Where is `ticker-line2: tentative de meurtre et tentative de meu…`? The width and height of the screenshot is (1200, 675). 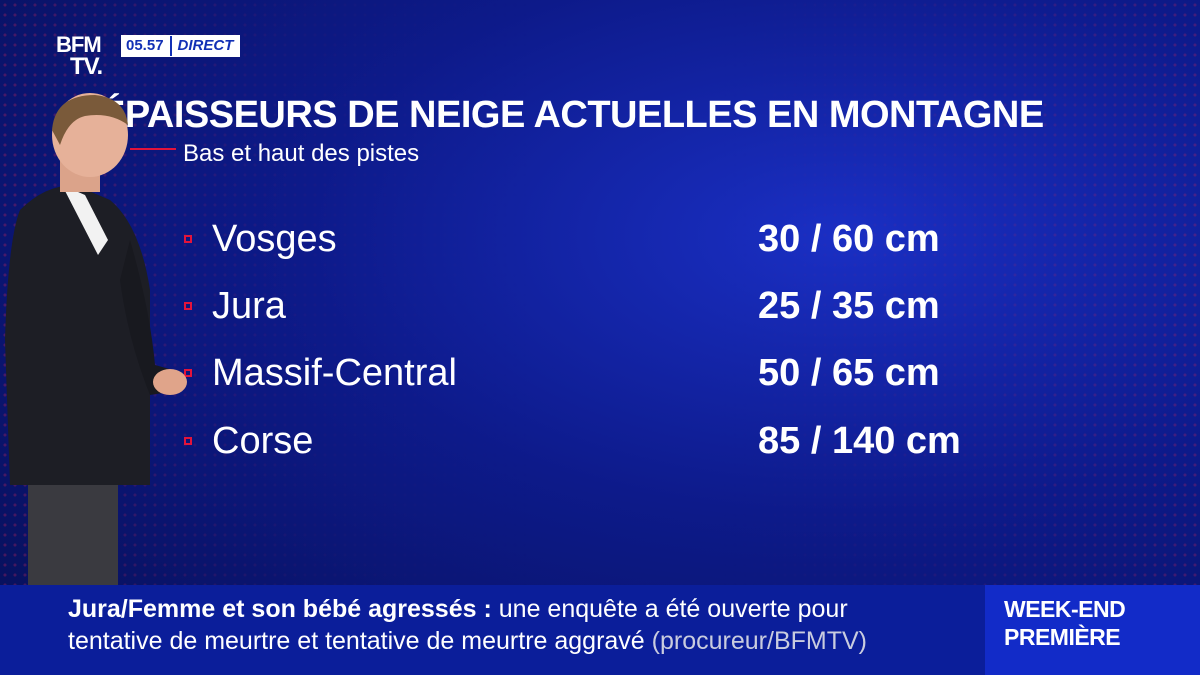 ticker-line2: tentative de meurtre et tentative de meu… is located at coordinates (356, 641).